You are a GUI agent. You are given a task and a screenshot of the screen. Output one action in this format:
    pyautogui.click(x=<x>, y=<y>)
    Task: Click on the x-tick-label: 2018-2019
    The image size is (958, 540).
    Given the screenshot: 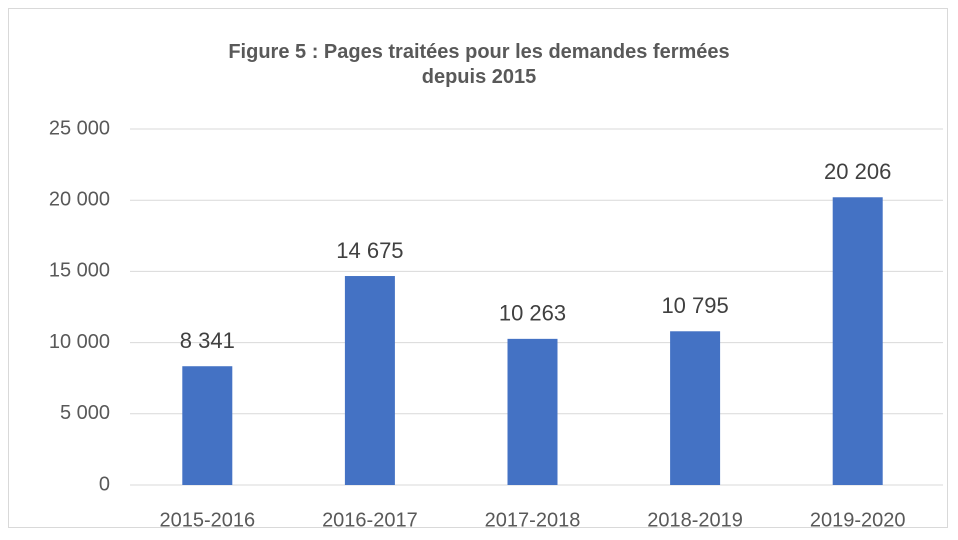 What is the action you would take?
    pyautogui.click(x=695, y=520)
    